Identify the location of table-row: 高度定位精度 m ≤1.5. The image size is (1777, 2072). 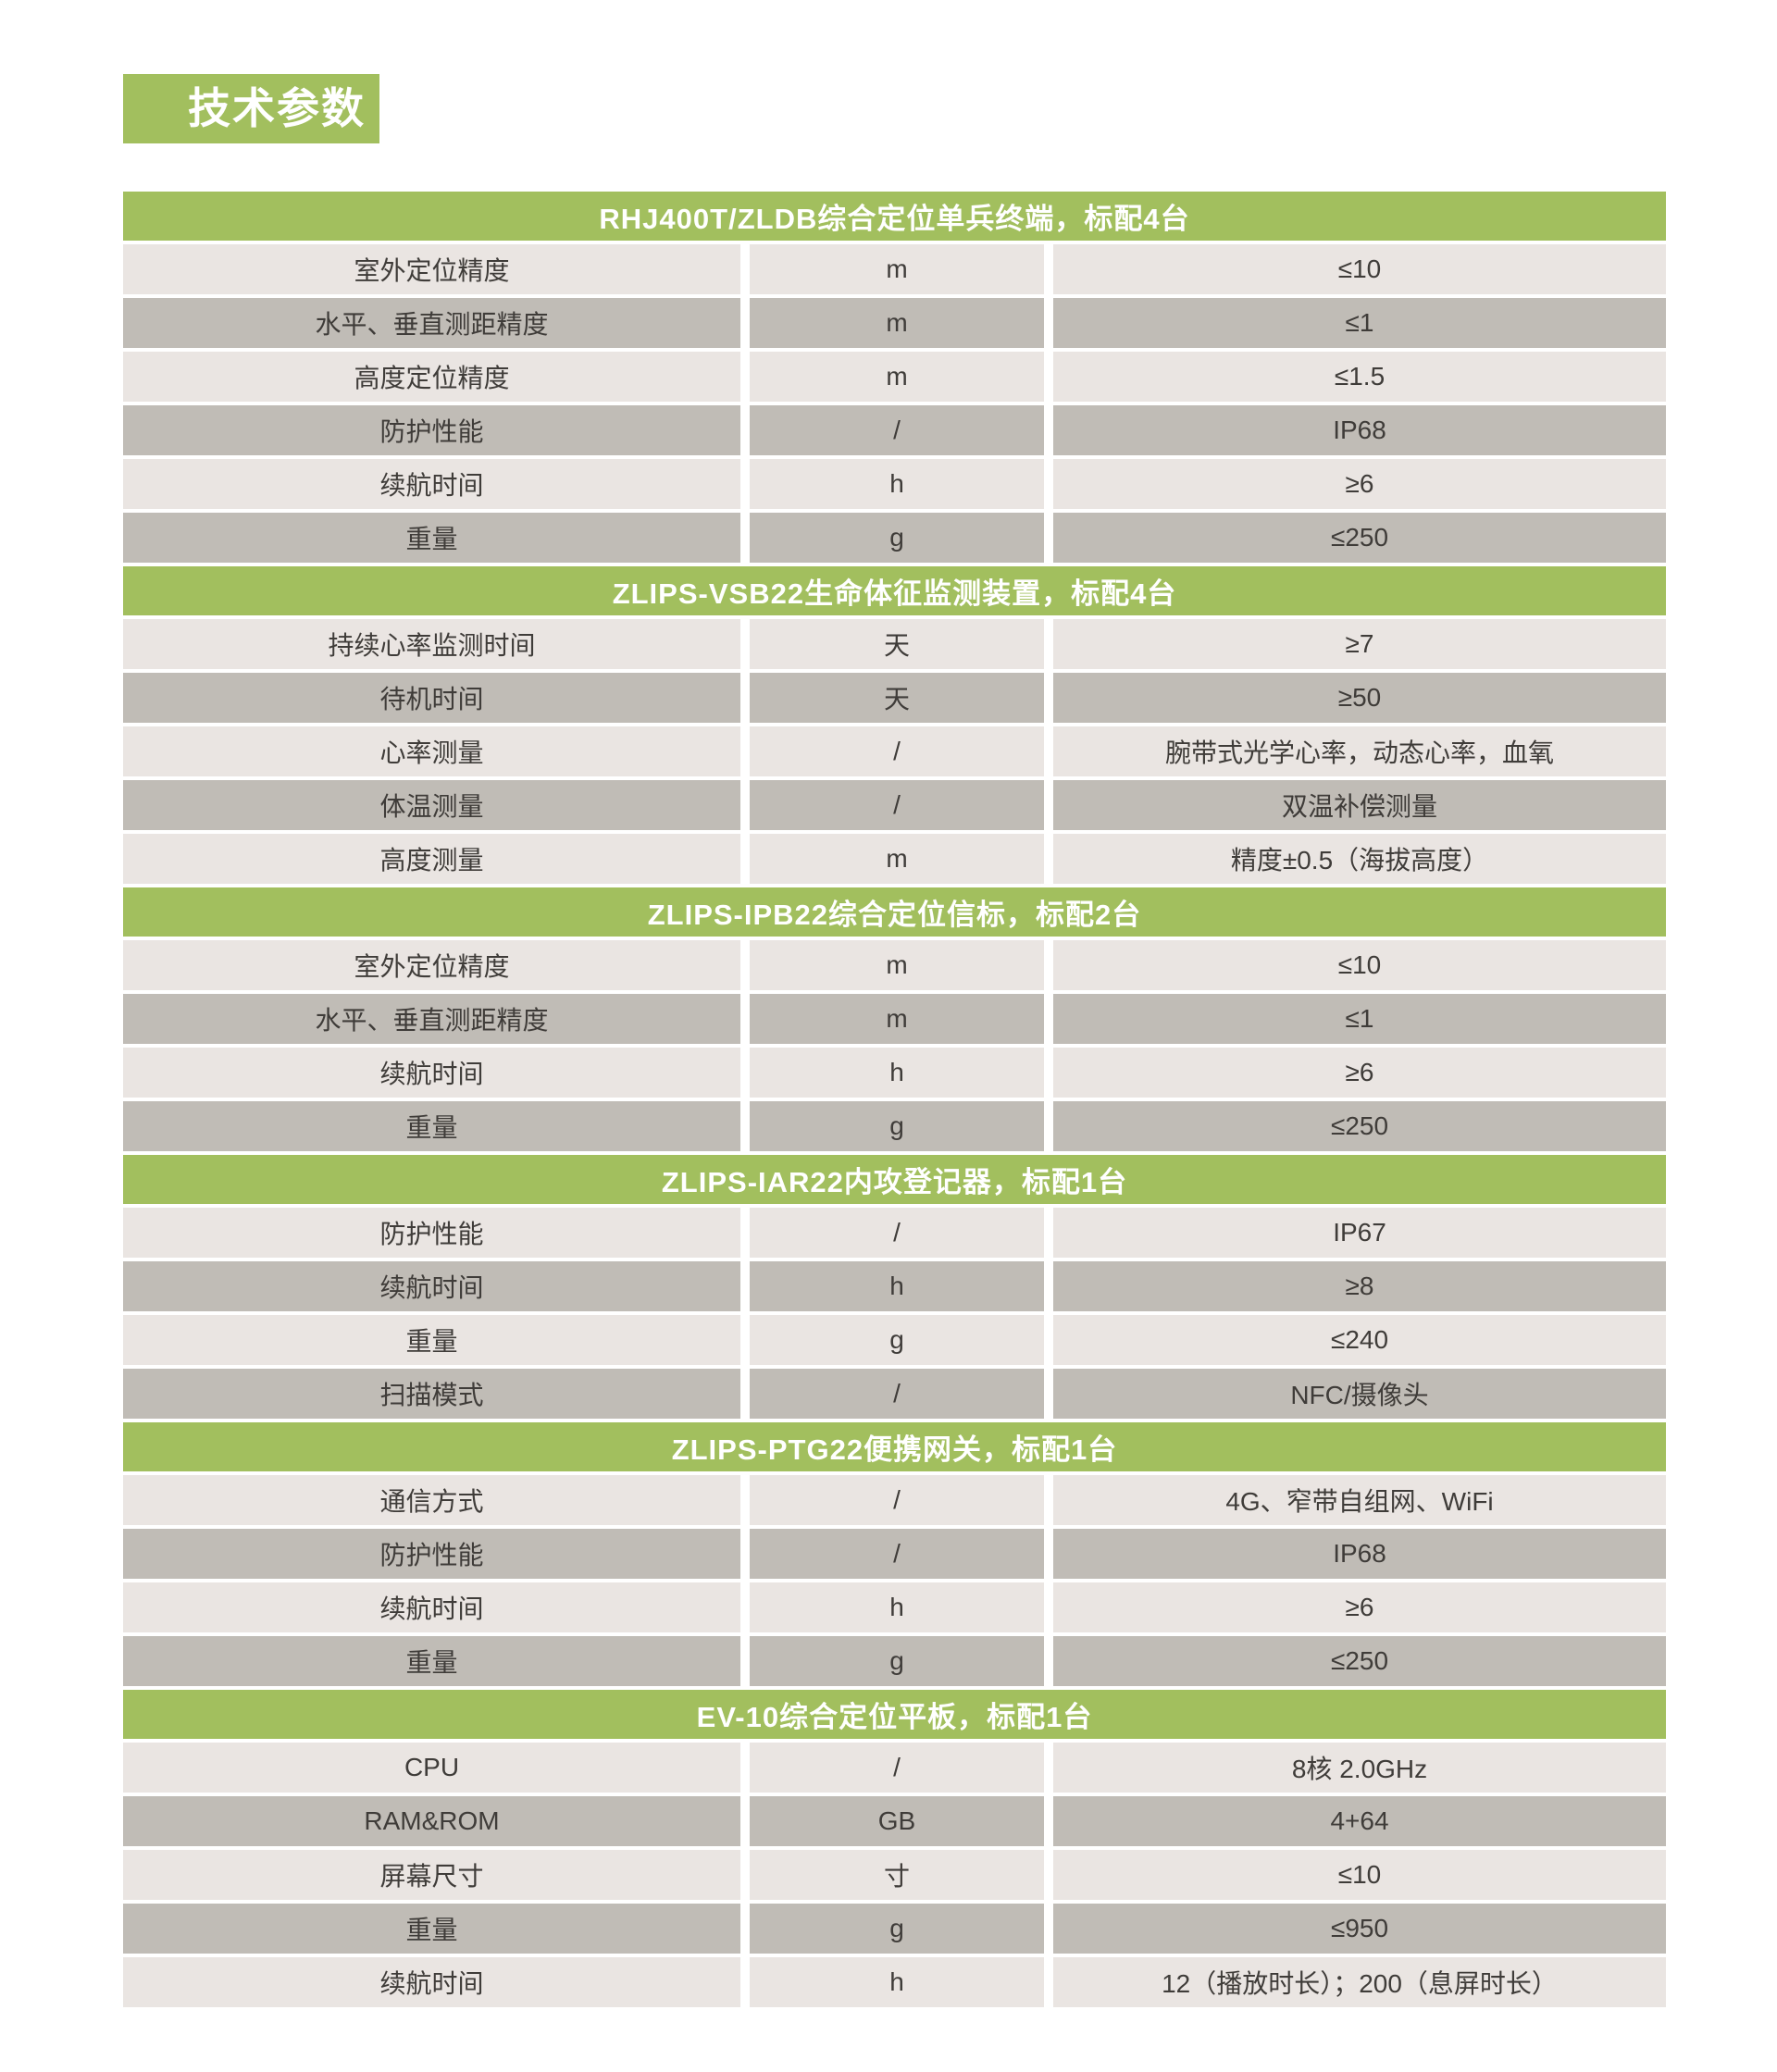
(894, 377).